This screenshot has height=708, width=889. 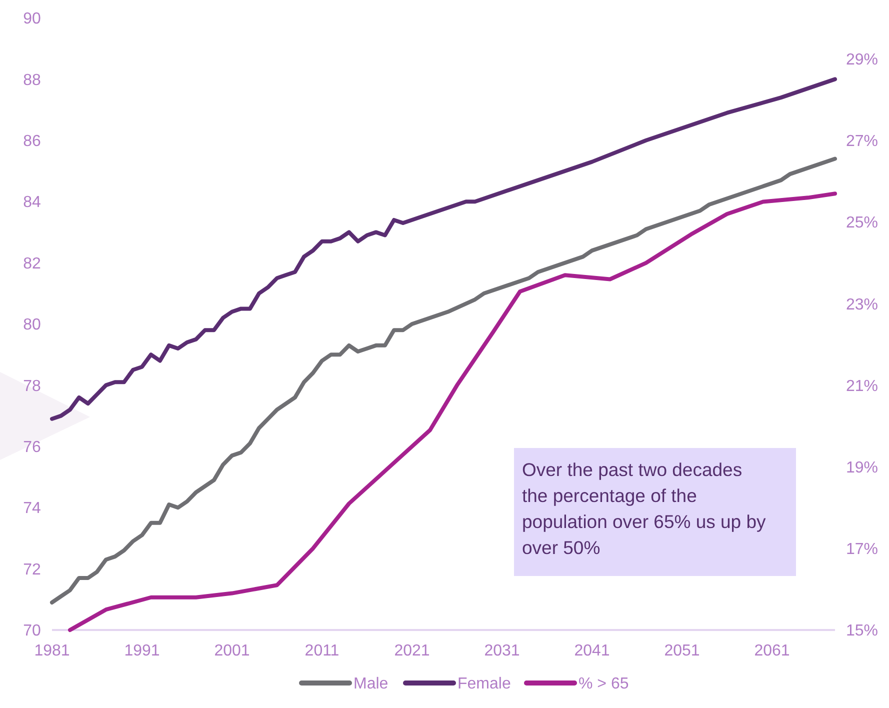 What do you see at coordinates (862, 60) in the screenshot?
I see `y2-tick-label: 29%` at bounding box center [862, 60].